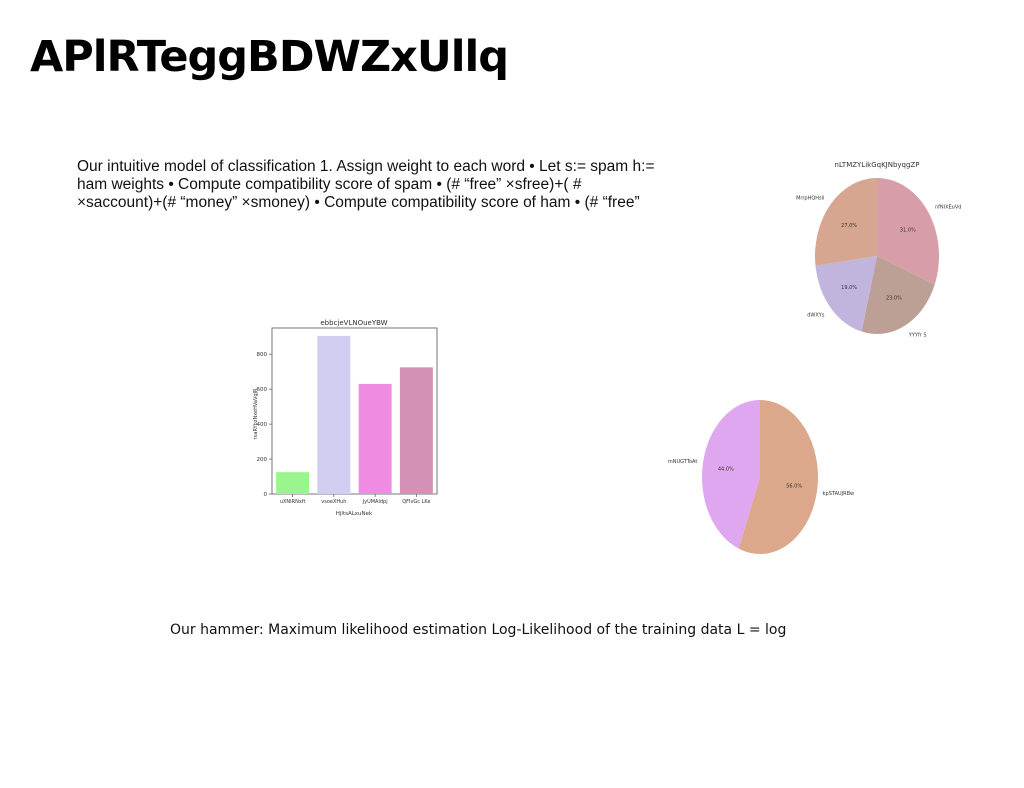 The width and height of the screenshot is (1024, 788). What do you see at coordinates (269, 57) in the screenshot?
I see `slide-title: APlRTeggBDWZxUllq` at bounding box center [269, 57].